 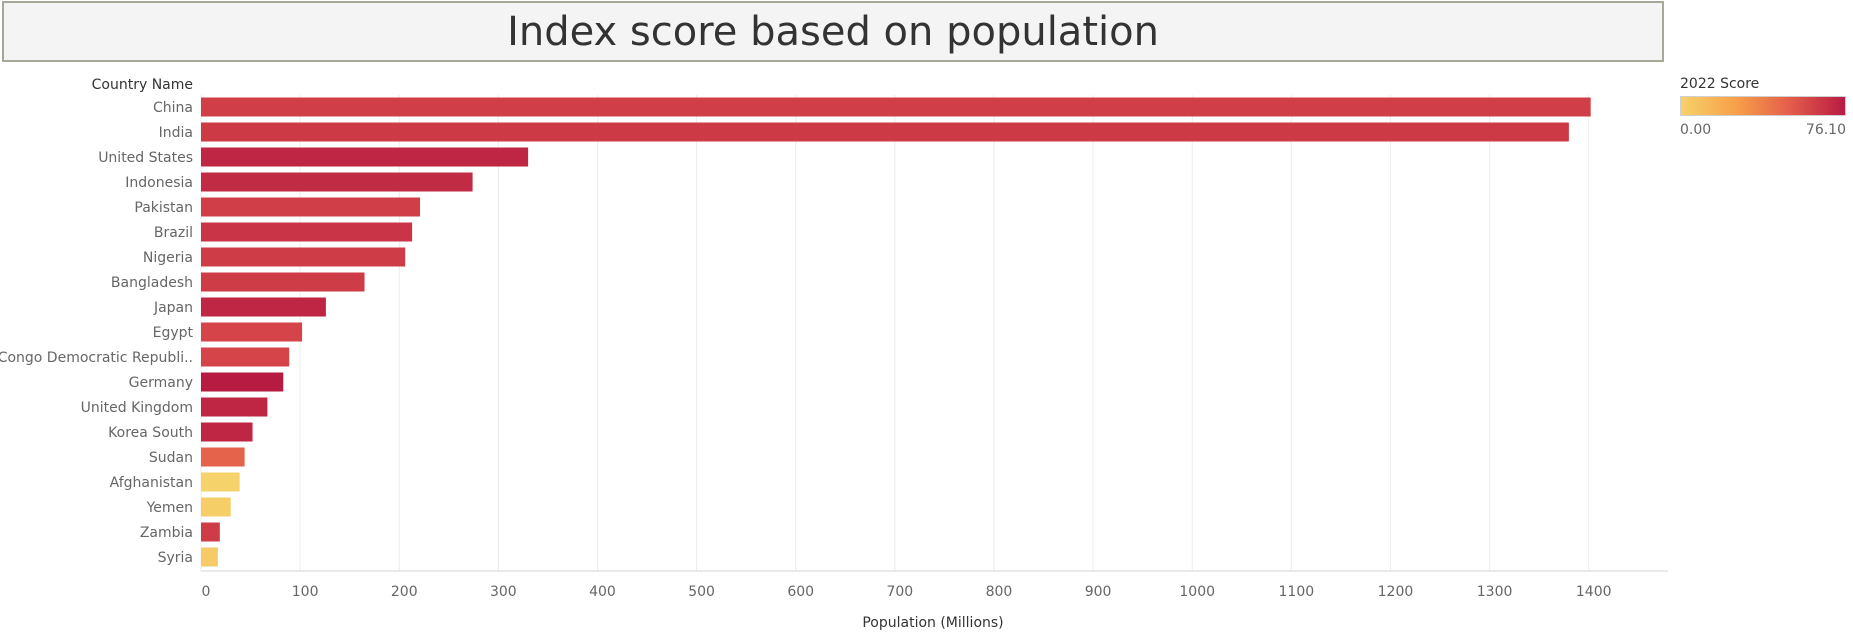 What do you see at coordinates (503, 592) in the screenshot?
I see `x-tick-label: 300` at bounding box center [503, 592].